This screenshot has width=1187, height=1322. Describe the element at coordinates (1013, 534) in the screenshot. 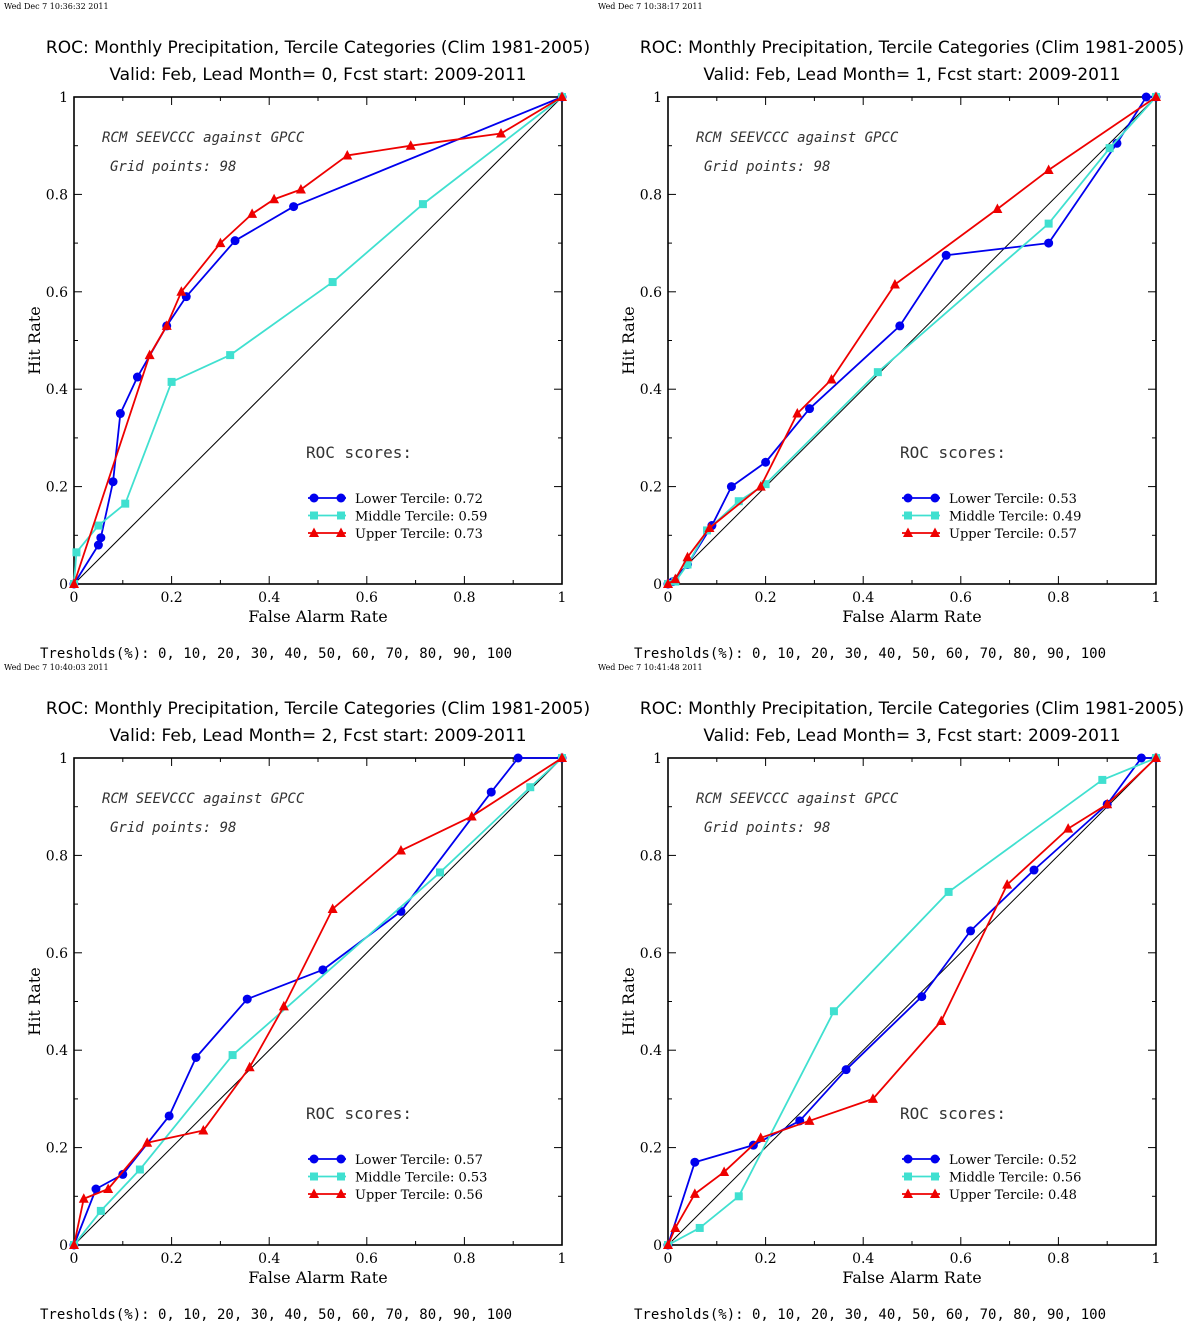

I see `legend-label: Upper Tercile: 0.57` at that location.